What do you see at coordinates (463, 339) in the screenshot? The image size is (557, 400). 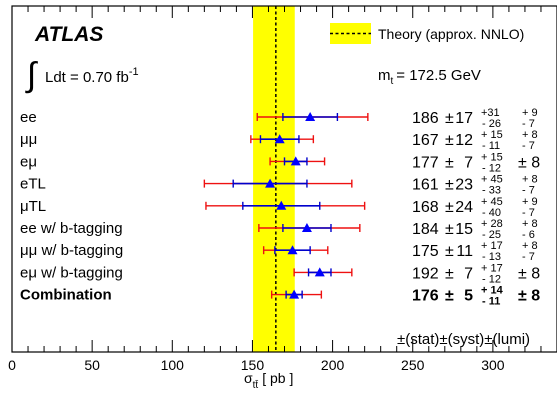 I see `errors-footer: ±(stat)±(syst)±(lumi)` at bounding box center [463, 339].